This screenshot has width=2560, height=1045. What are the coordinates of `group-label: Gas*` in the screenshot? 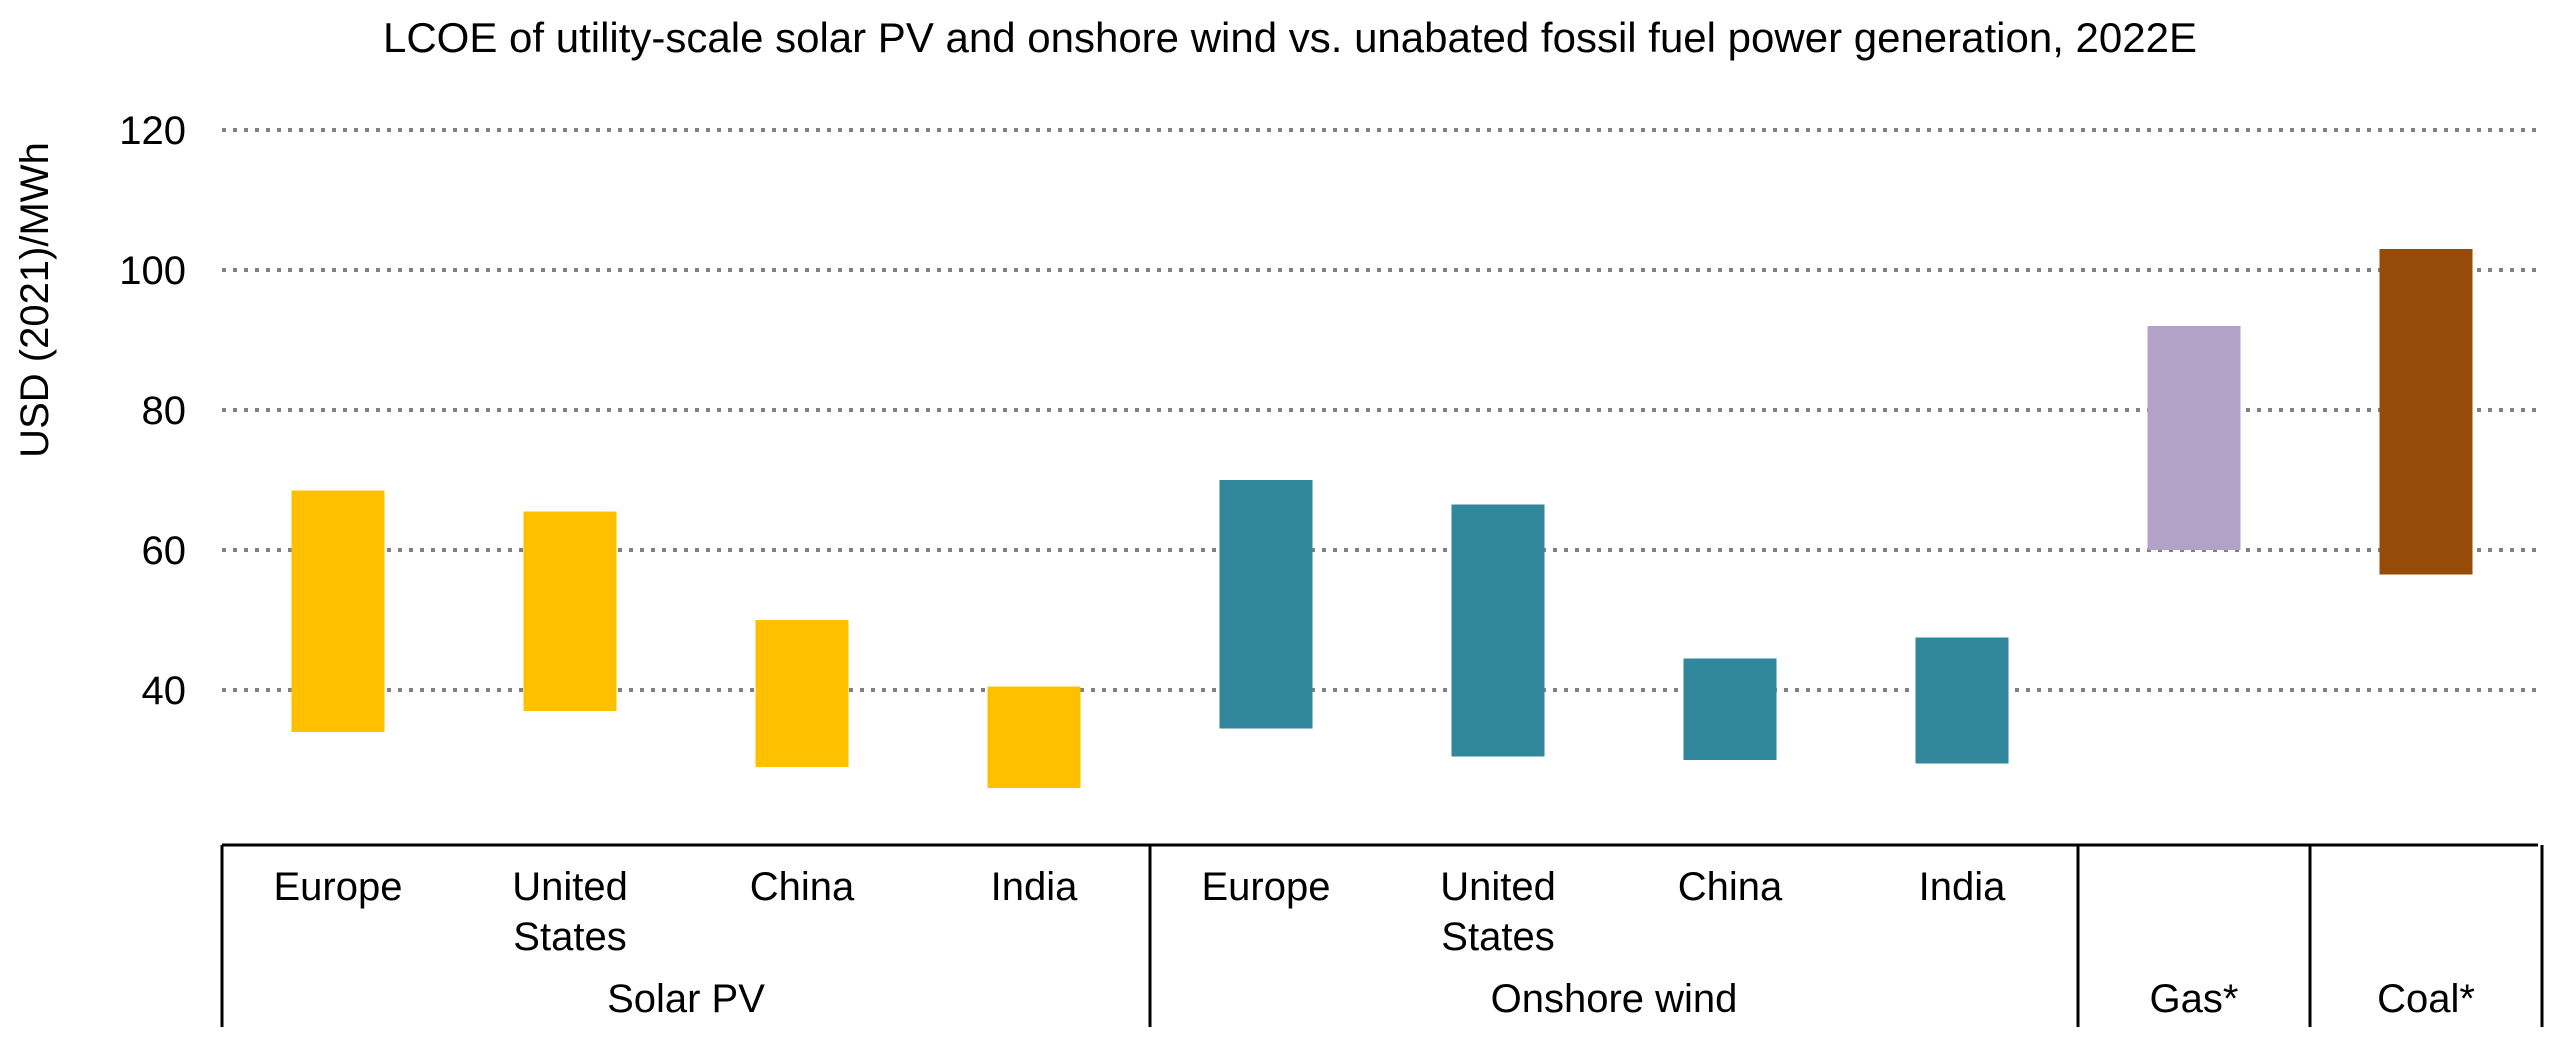 It's located at (2194, 999).